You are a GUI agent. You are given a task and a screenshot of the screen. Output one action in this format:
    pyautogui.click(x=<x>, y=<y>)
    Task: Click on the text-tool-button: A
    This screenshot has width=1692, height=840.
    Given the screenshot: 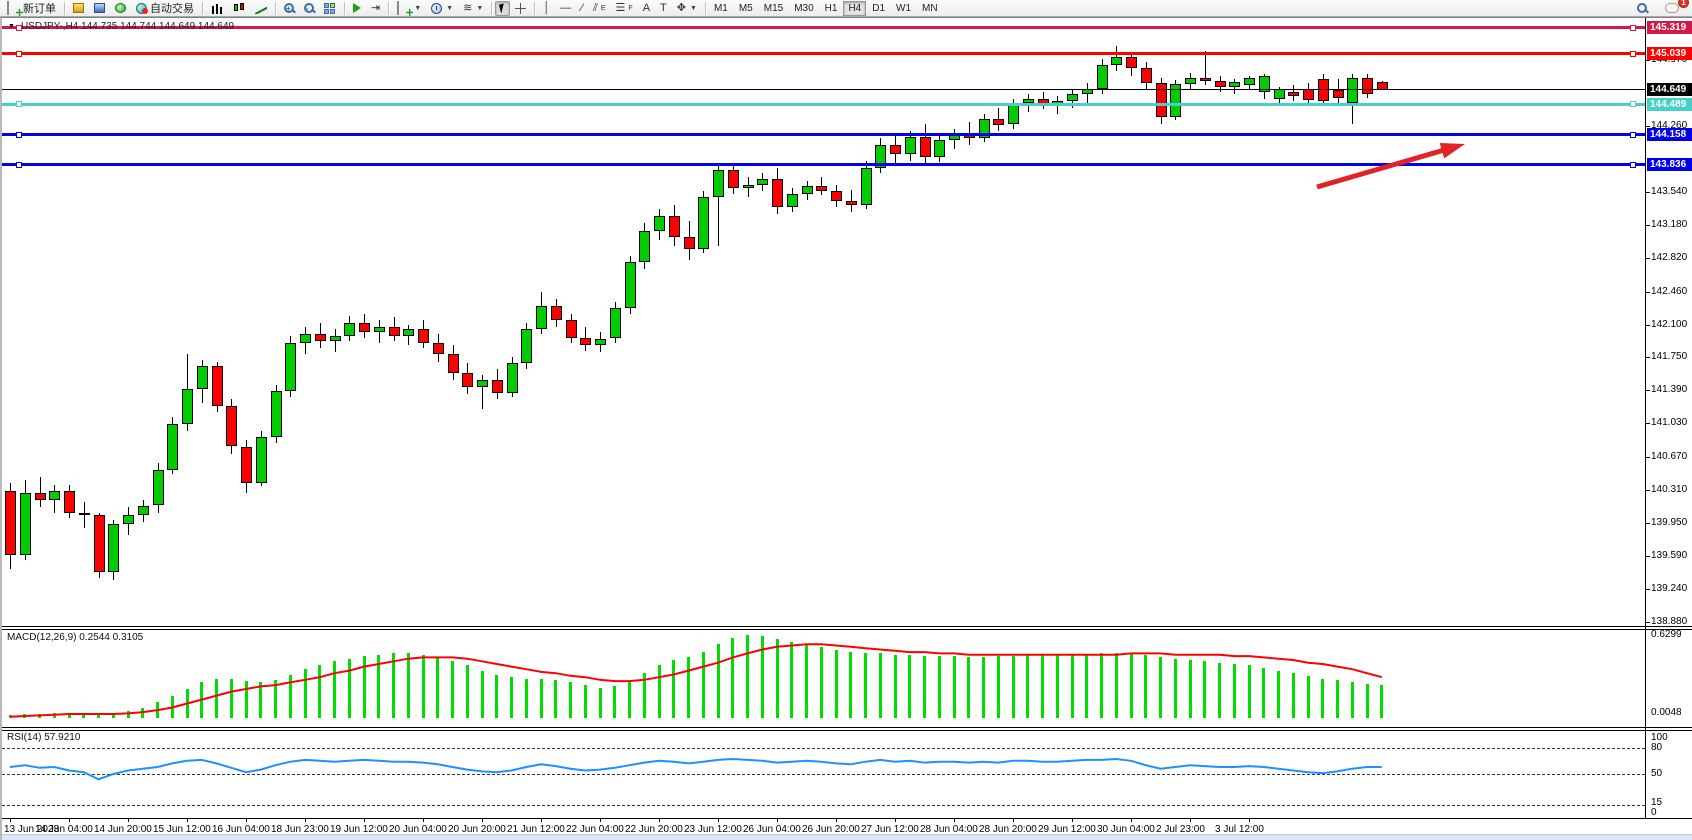 What is the action you would take?
    pyautogui.click(x=646, y=8)
    